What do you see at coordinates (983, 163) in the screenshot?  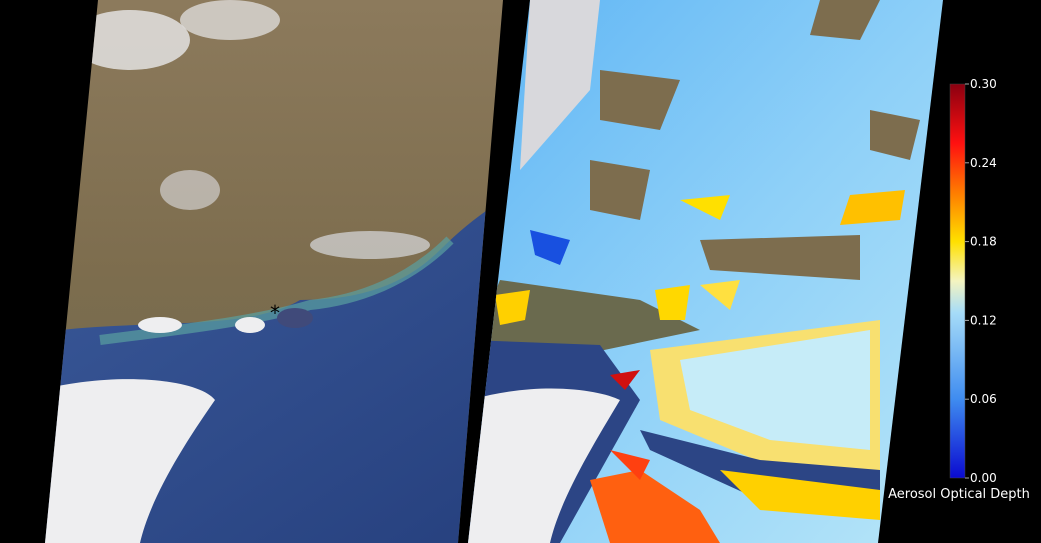 I see `colorbar-tick-label: 0.24` at bounding box center [983, 163].